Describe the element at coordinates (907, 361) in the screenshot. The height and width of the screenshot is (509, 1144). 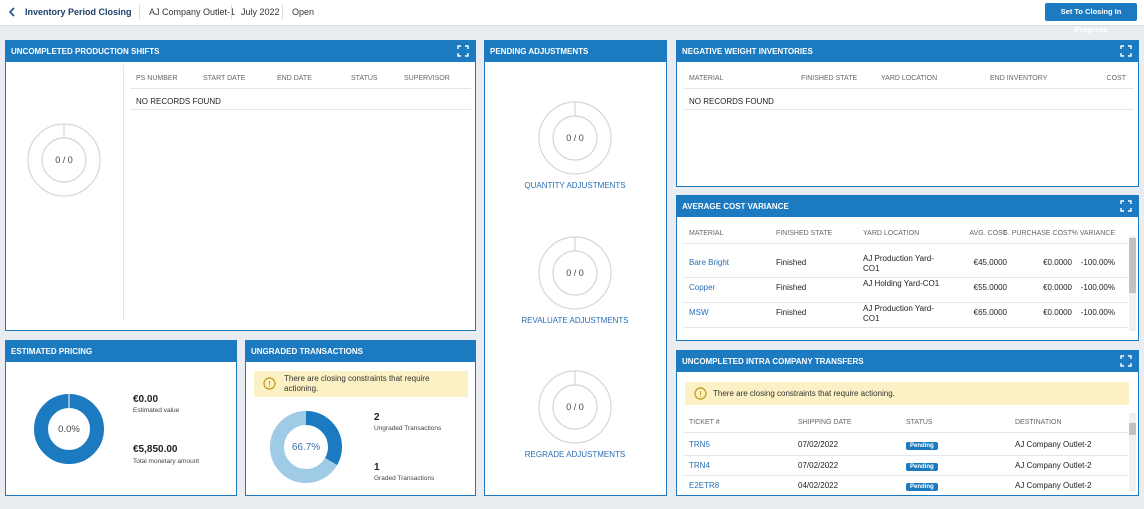
I see `panel-title: UNCOMPLETED INTRA COMPANY TRANSFERS` at that location.